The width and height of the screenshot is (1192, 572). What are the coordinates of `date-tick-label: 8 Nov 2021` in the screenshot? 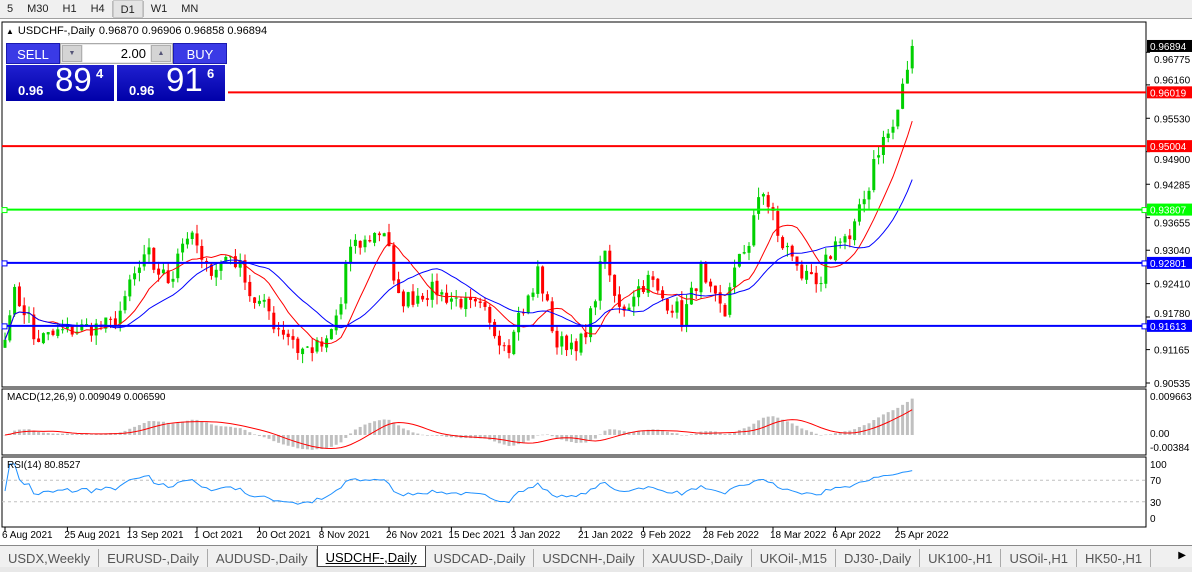 It's located at (345, 535).